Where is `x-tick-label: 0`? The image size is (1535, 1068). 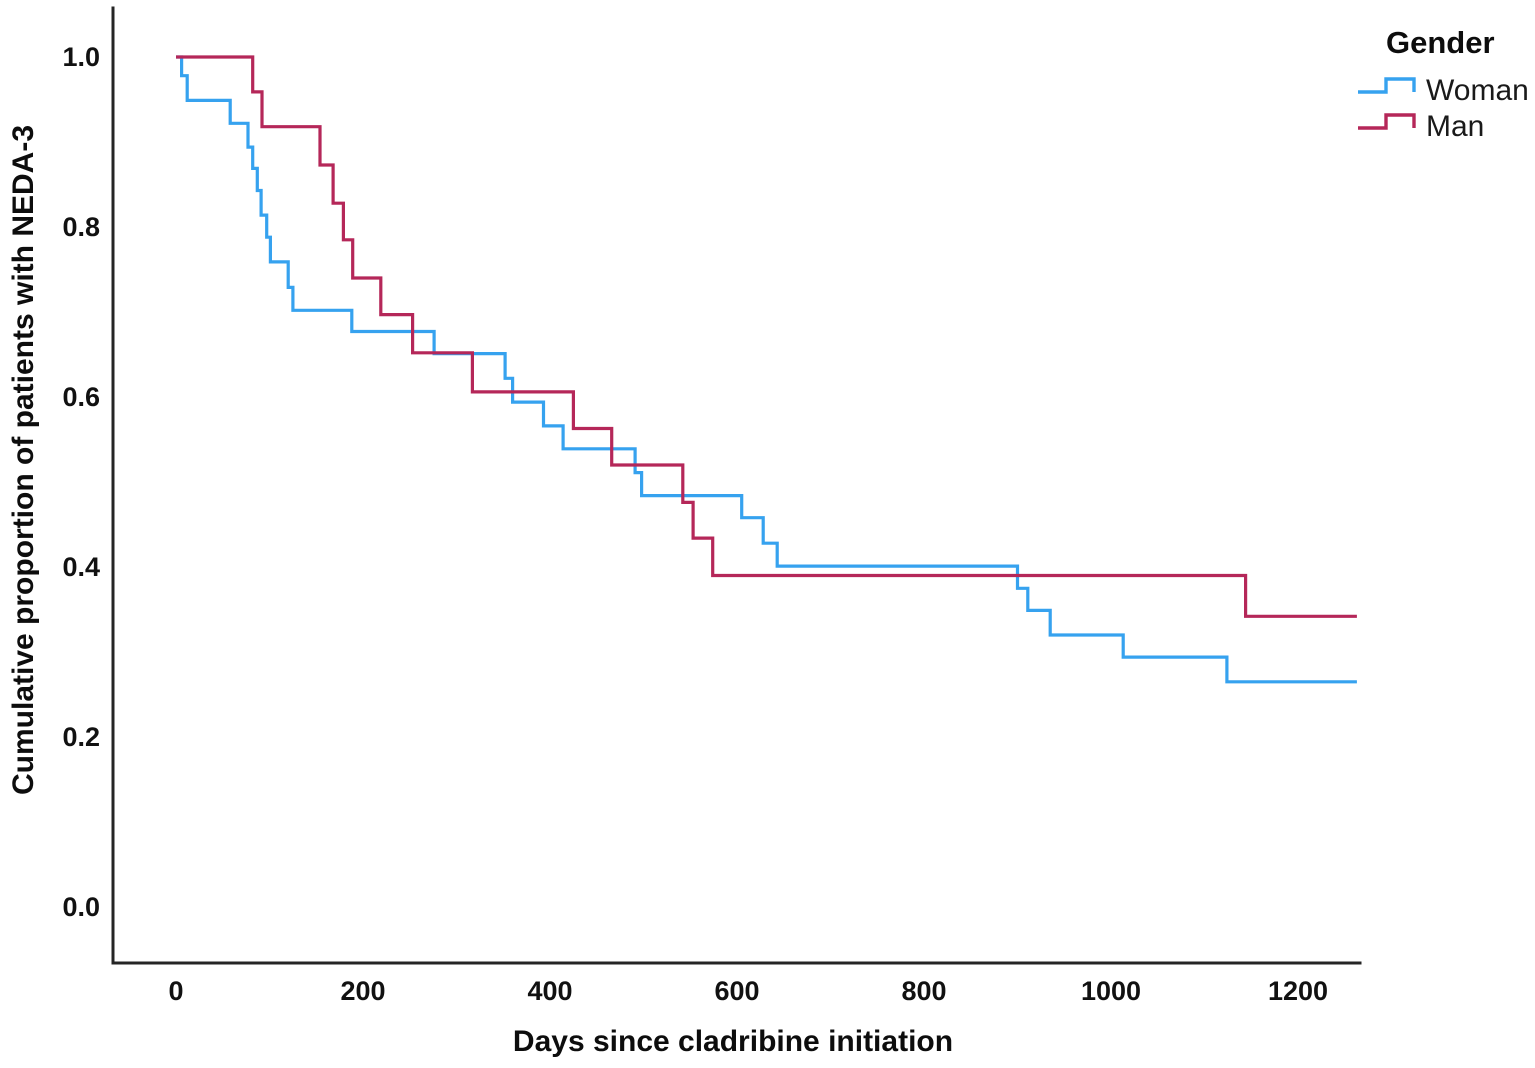
x-tick-label: 0 is located at coordinates (175, 991).